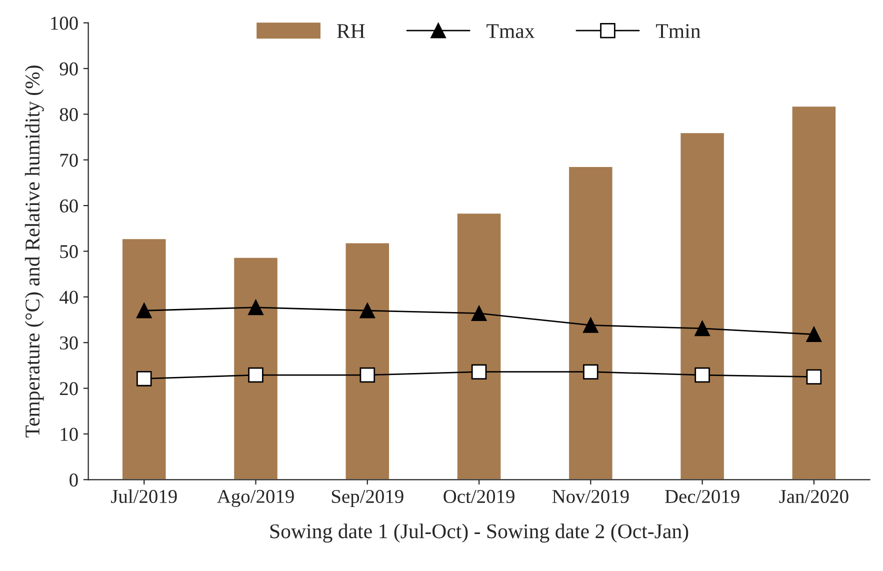 The image size is (883, 571). Describe the element at coordinates (368, 498) in the screenshot. I see `x-tick-label: Sep/2019` at that location.